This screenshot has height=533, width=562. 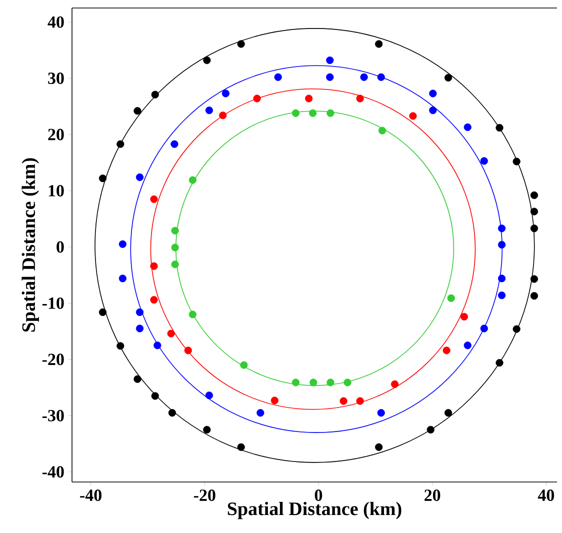 What do you see at coordinates (53, 416) in the screenshot?
I see `y-tick-label: -30` at bounding box center [53, 416].